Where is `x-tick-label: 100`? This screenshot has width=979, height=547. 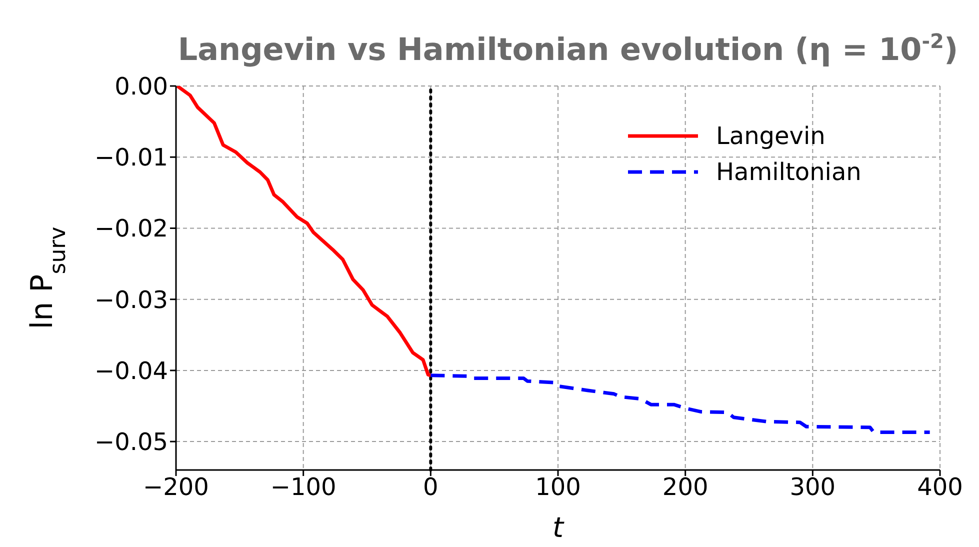 x-tick-label: 100 is located at coordinates (558, 487).